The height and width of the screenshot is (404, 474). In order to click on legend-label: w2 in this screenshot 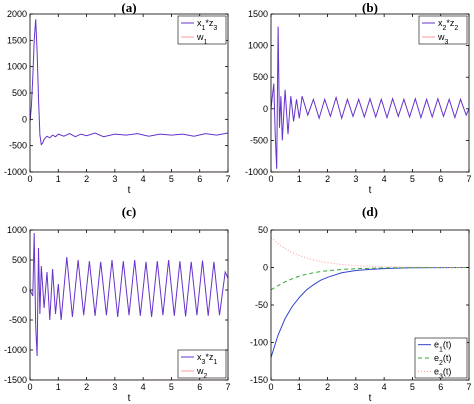, I will do `click(202, 373)`.